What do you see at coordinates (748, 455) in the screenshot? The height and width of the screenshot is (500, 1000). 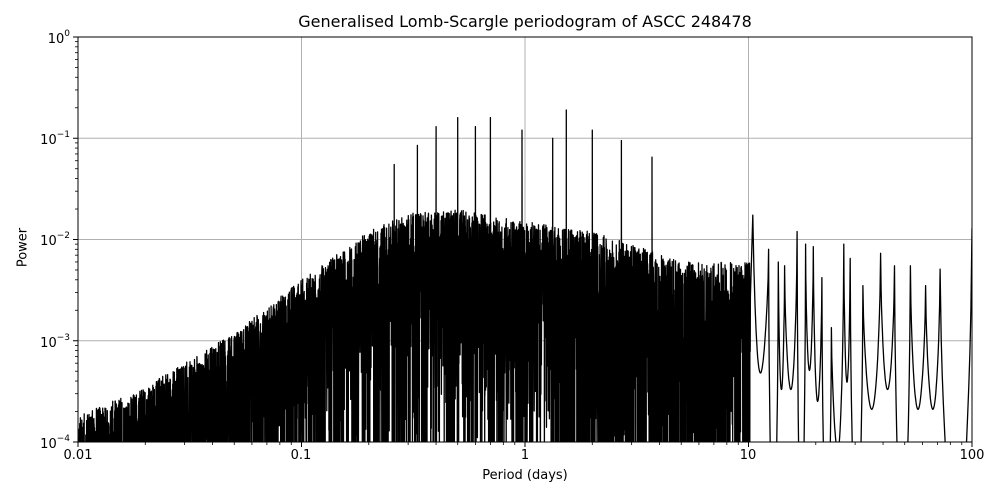 I see `x-tick-label: 10` at bounding box center [748, 455].